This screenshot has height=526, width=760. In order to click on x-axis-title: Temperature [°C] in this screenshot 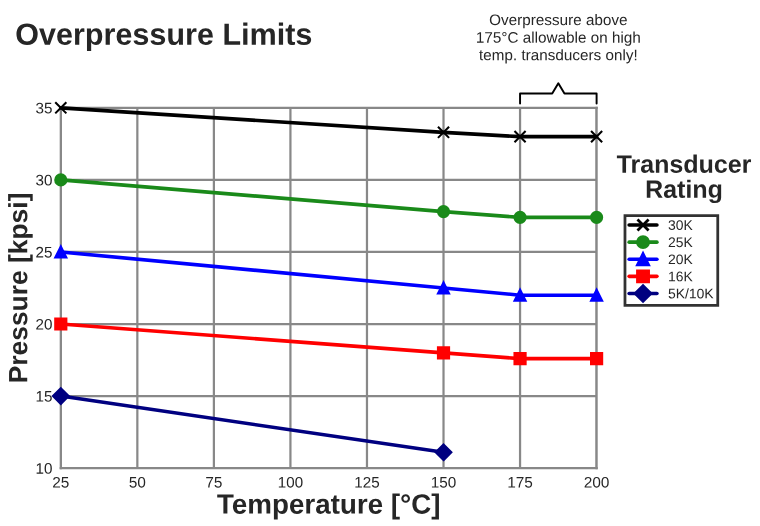, I will do `click(328, 506)`.